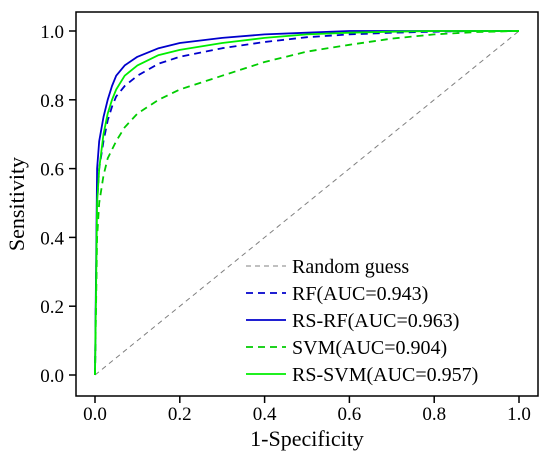 Image resolution: width=550 pixels, height=459 pixels. What do you see at coordinates (52, 32) in the screenshot?
I see `y-tick-label: 1.0` at bounding box center [52, 32].